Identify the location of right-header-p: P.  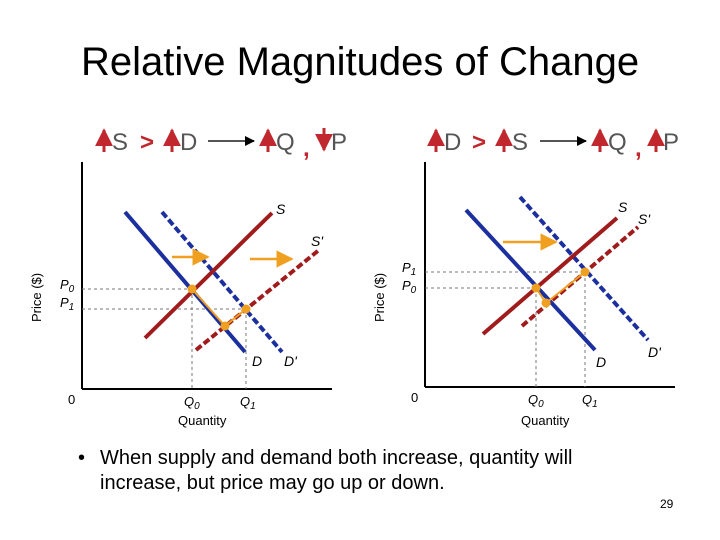
(671, 142).